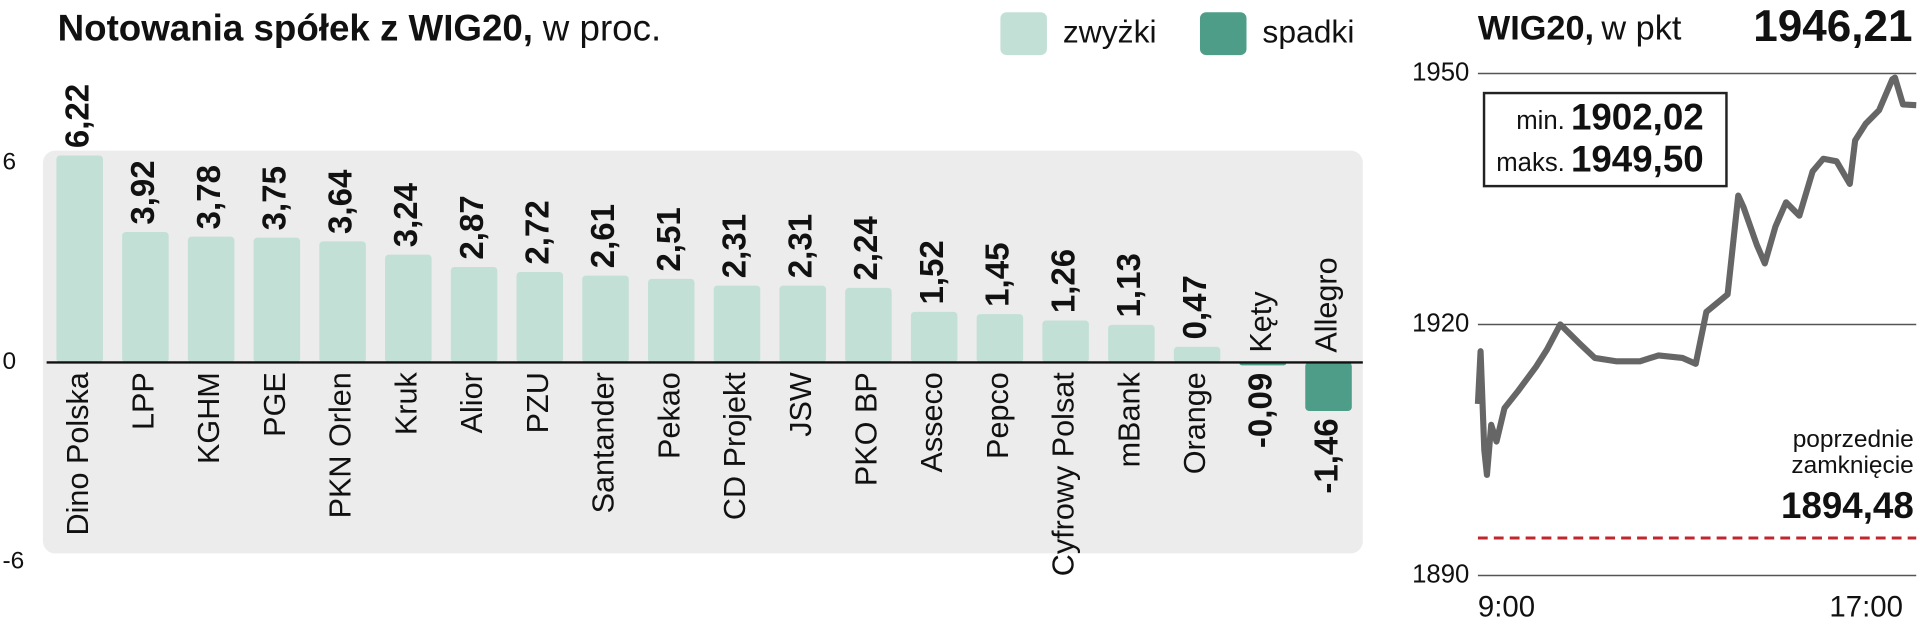  What do you see at coordinates (406, 214) in the screenshot?
I see `value-label: 3,24` at bounding box center [406, 214].